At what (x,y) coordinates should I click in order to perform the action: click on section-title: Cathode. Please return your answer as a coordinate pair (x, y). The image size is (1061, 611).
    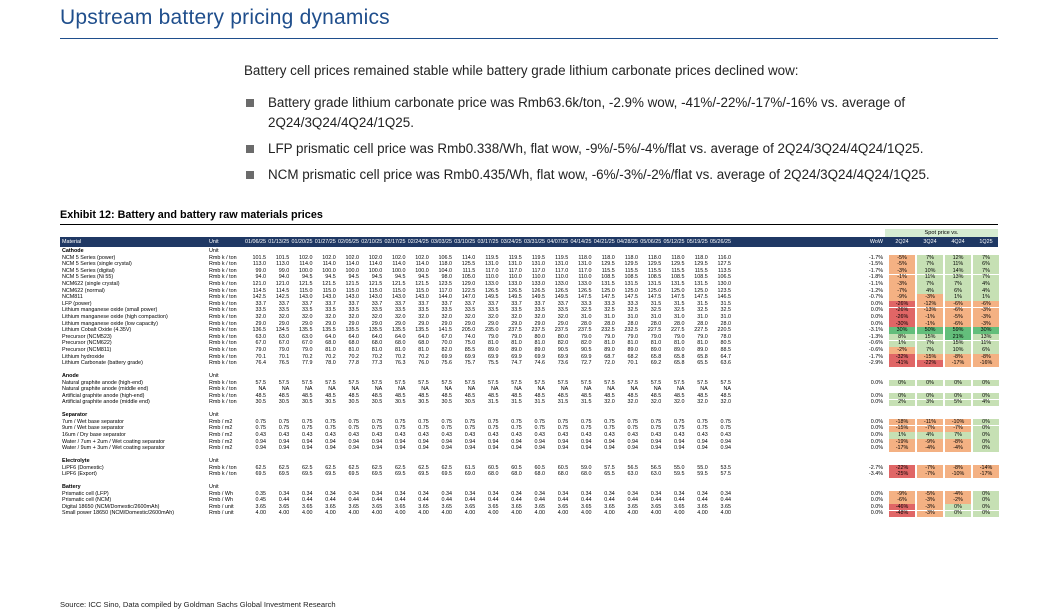
    Looking at the image, I should click on (73, 251).